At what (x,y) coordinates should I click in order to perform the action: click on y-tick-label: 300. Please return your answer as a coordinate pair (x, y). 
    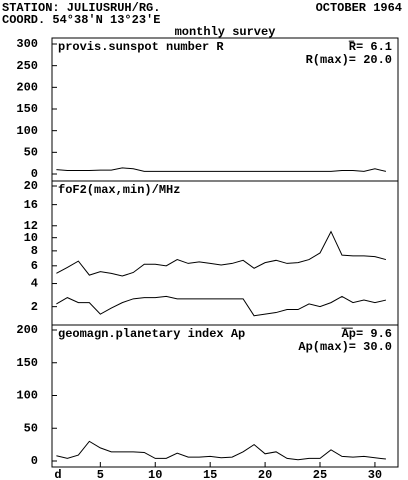
    Looking at the image, I should click on (27, 44).